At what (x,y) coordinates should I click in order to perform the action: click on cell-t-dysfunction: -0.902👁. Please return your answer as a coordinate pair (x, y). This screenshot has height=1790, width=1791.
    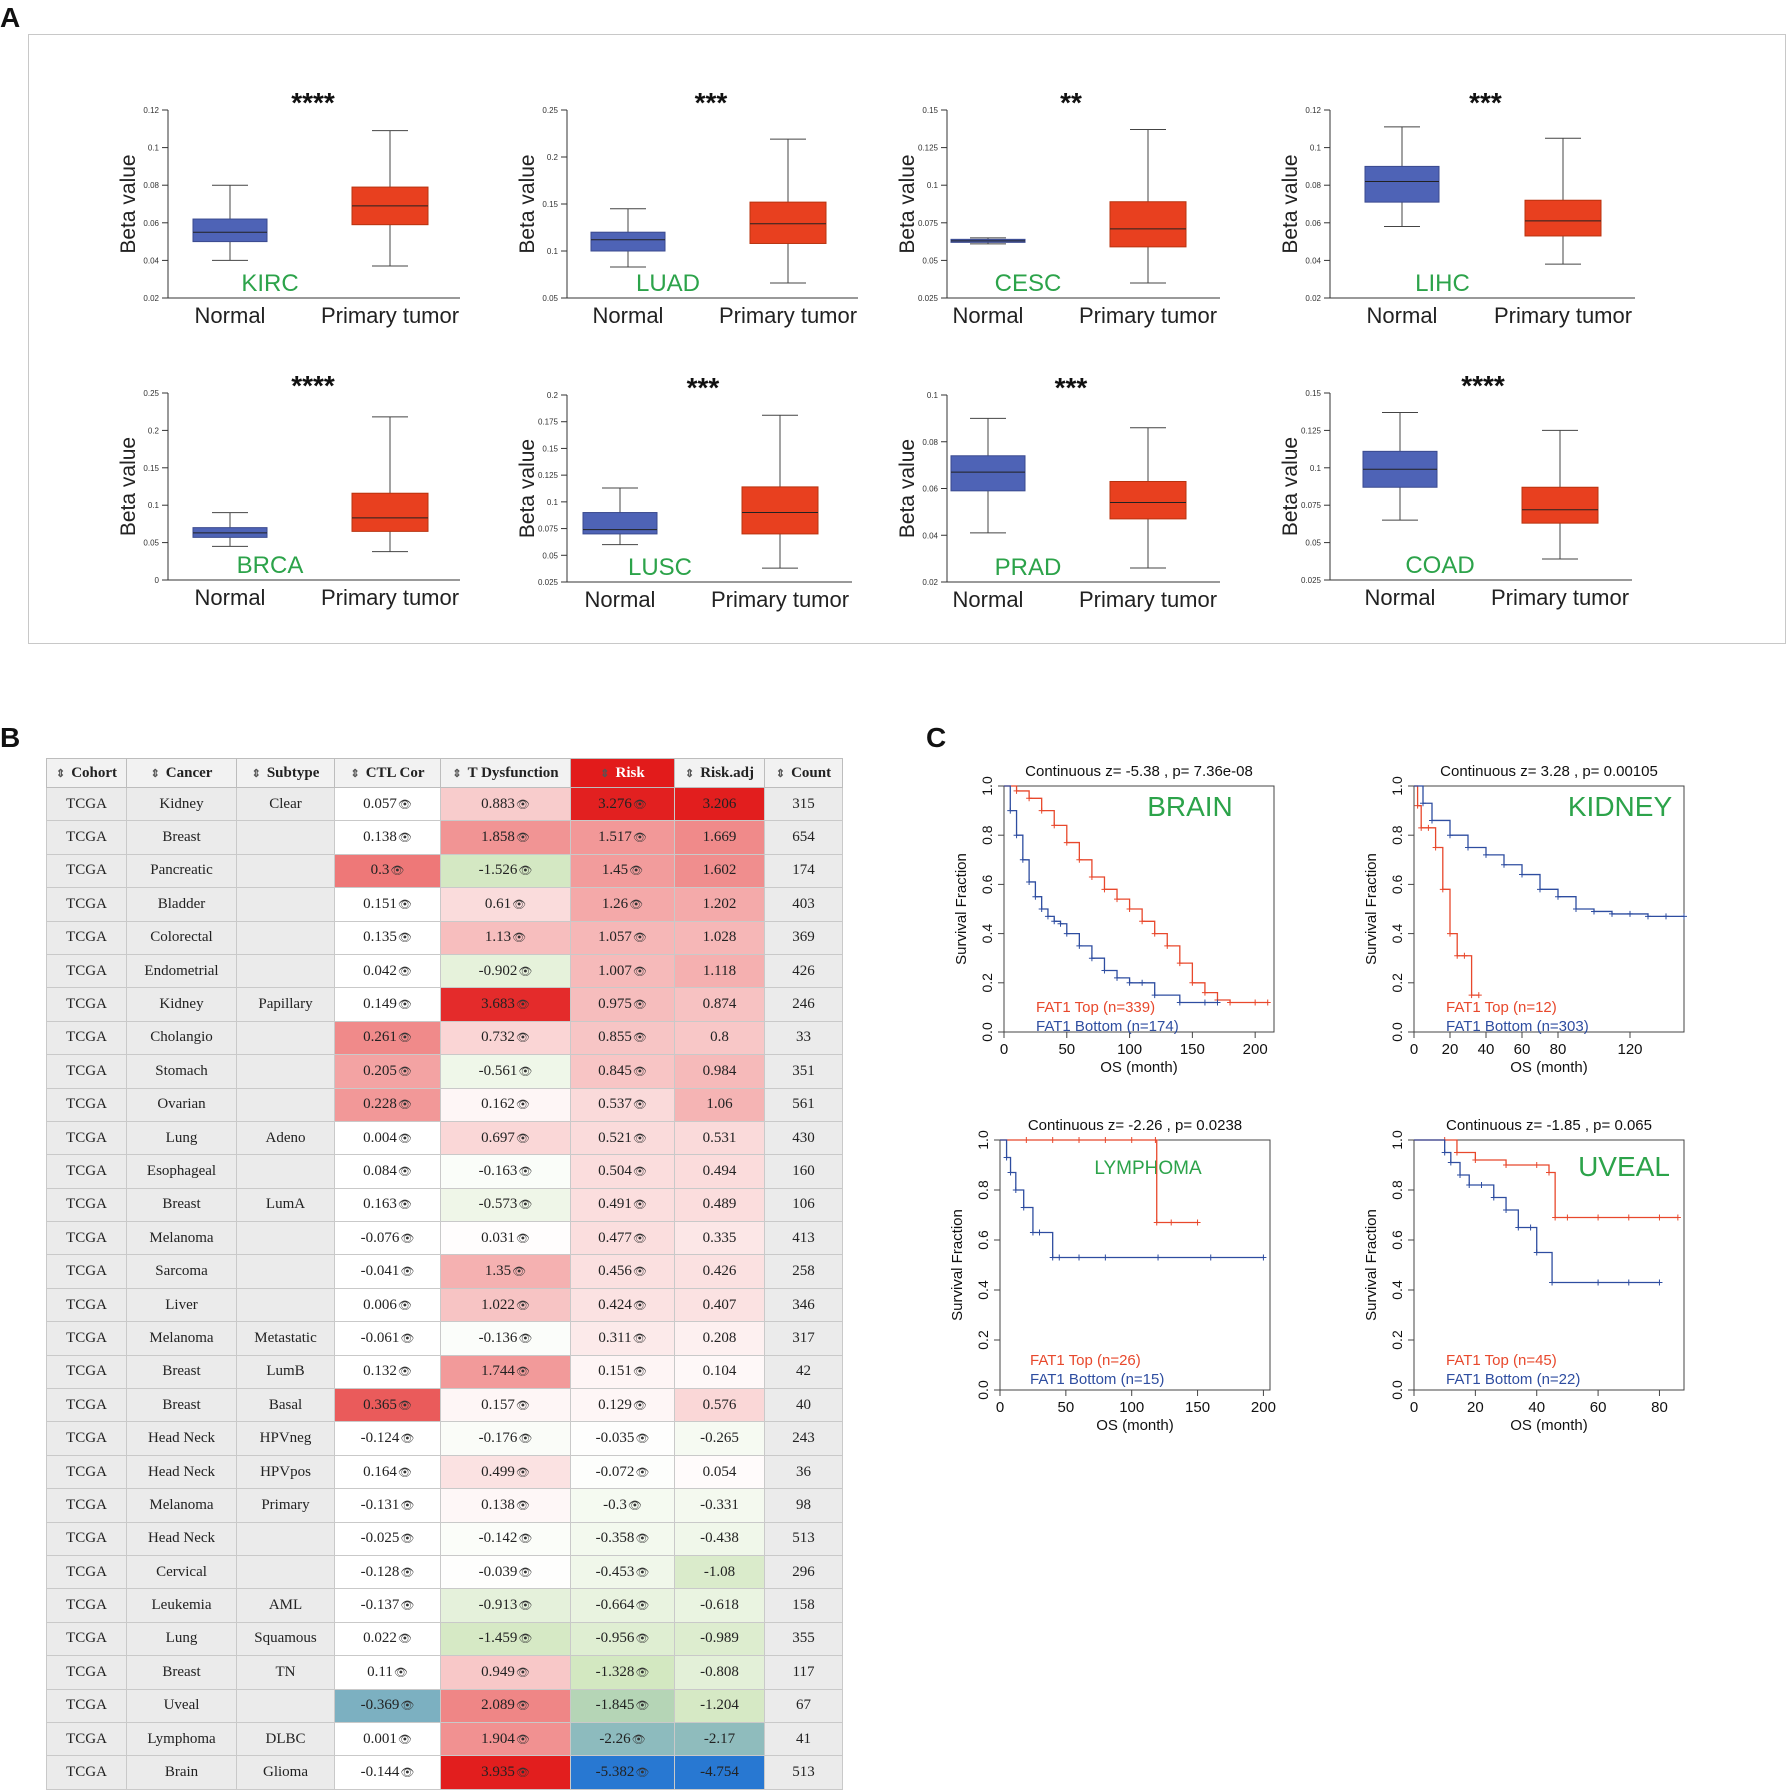
    Looking at the image, I should click on (505, 971).